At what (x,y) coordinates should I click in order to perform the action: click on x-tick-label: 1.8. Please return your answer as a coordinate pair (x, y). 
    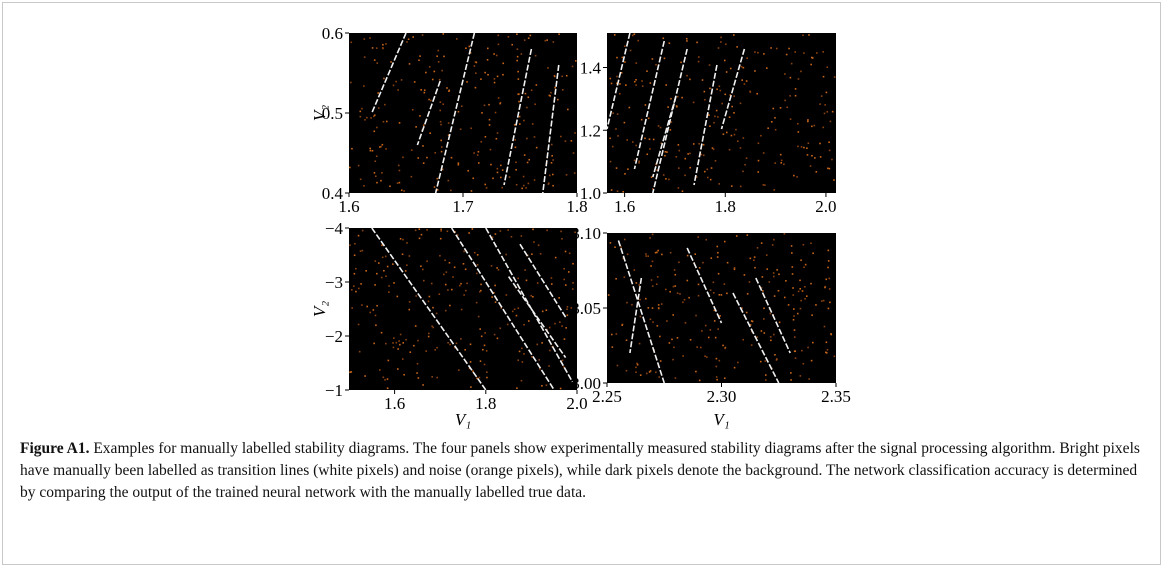
    Looking at the image, I should click on (725, 206).